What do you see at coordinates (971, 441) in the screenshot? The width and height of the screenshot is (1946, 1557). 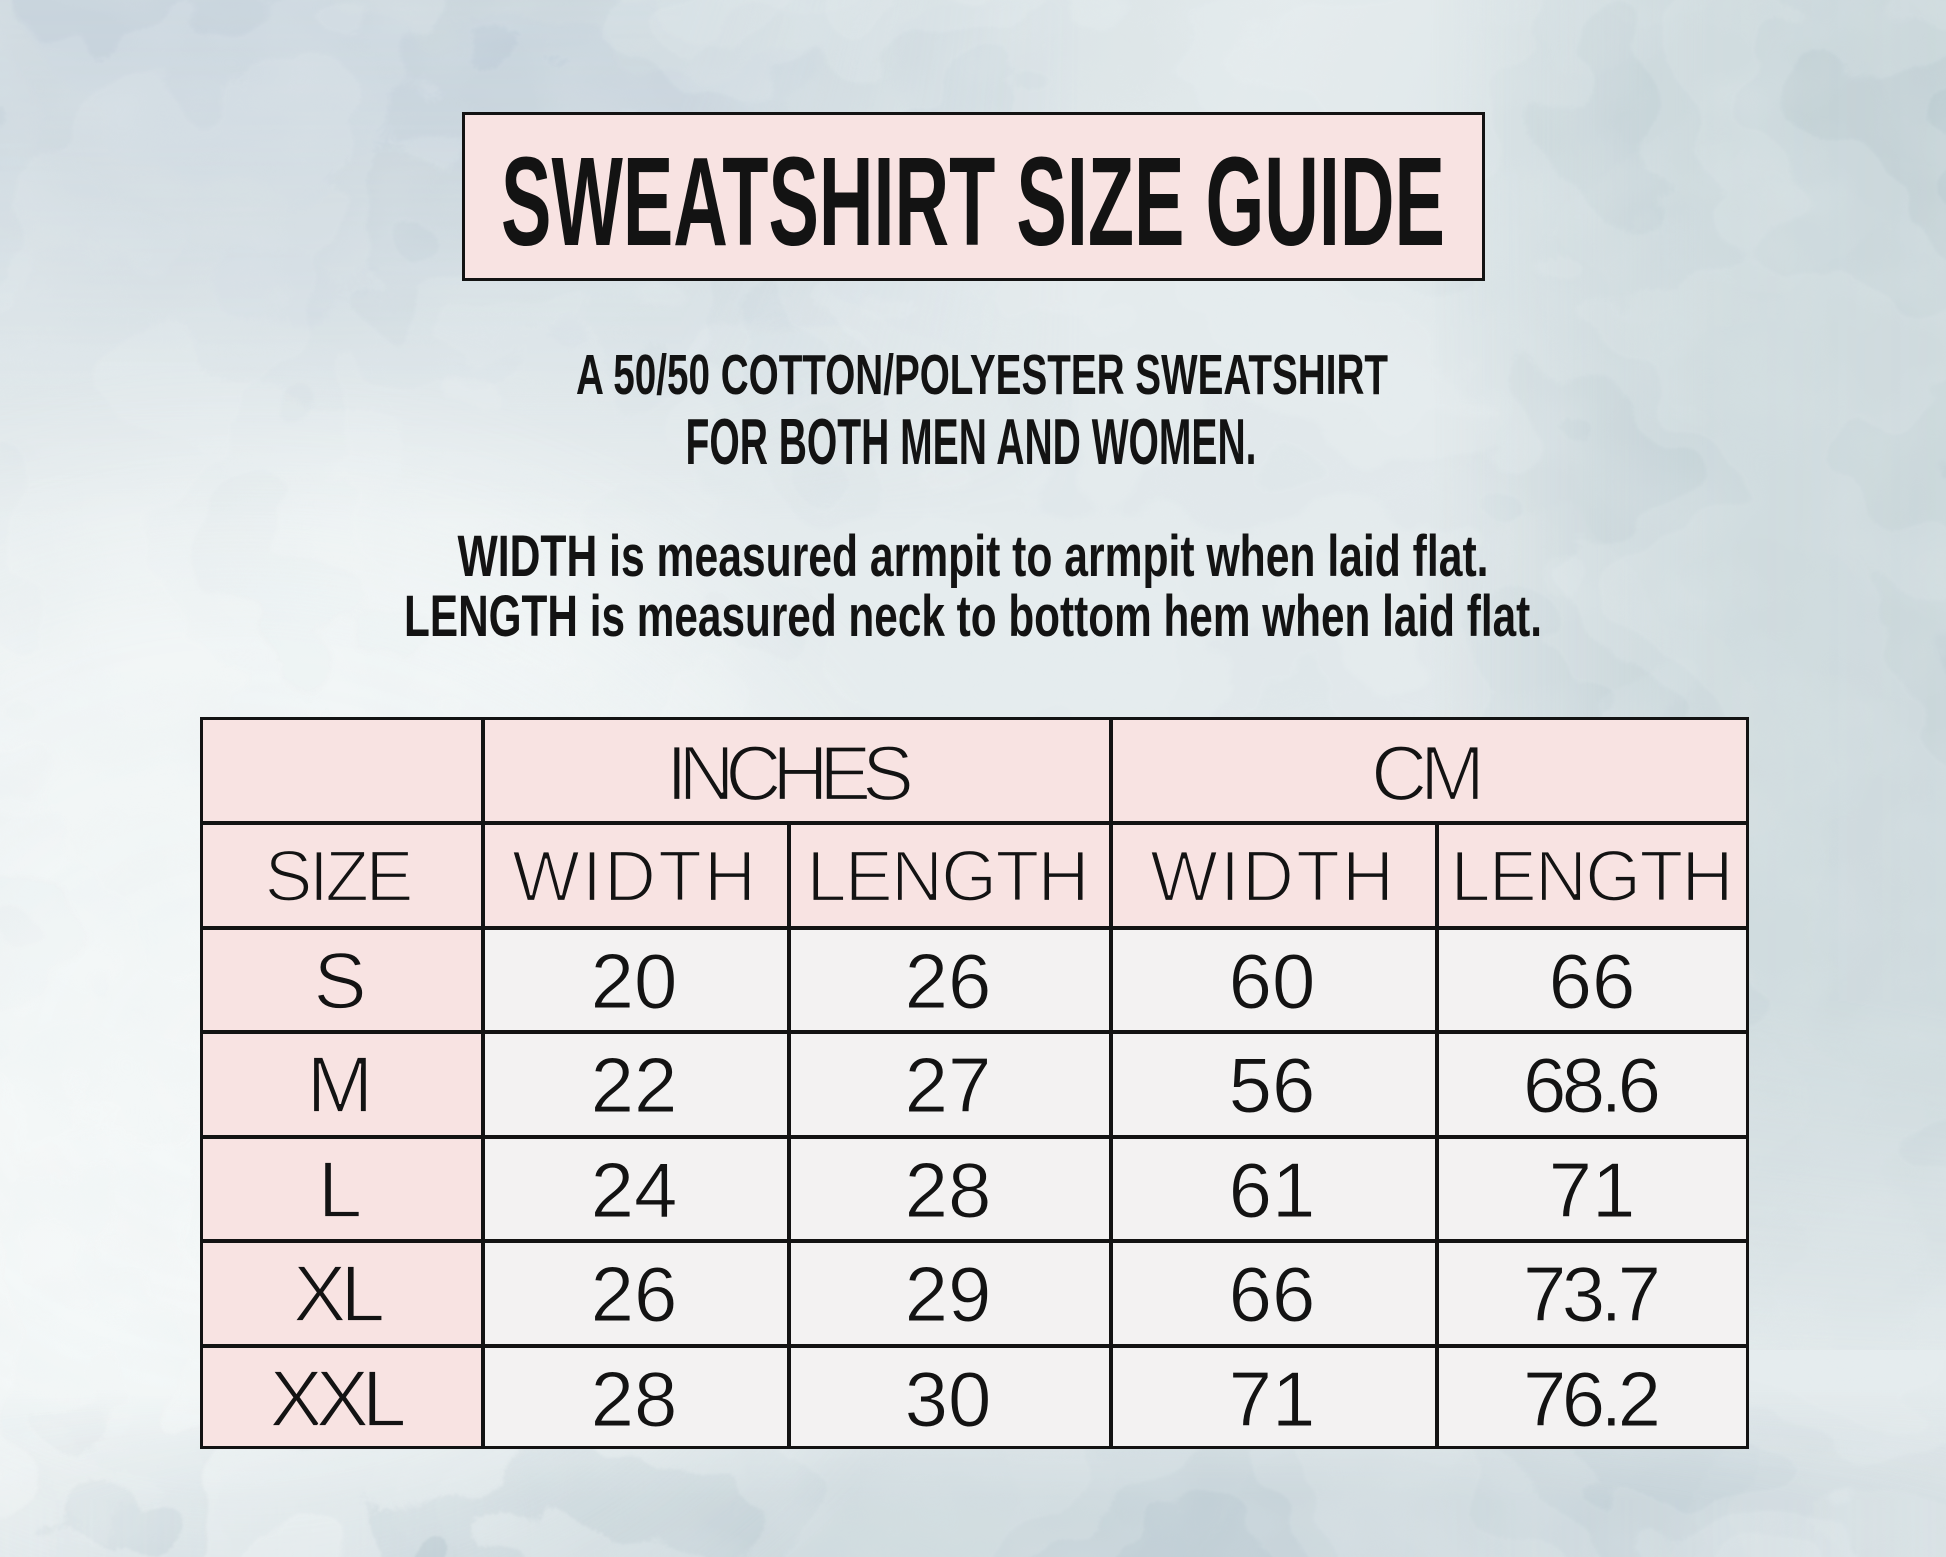 I see `svg-text: FOR BOTH MEN AND WOMEN.` at bounding box center [971, 441].